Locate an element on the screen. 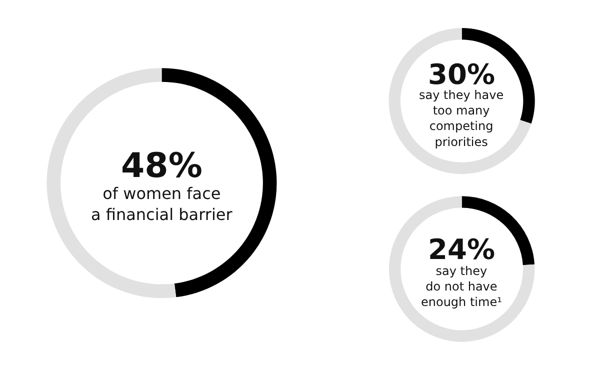  text: 24% is located at coordinates (462, 249).